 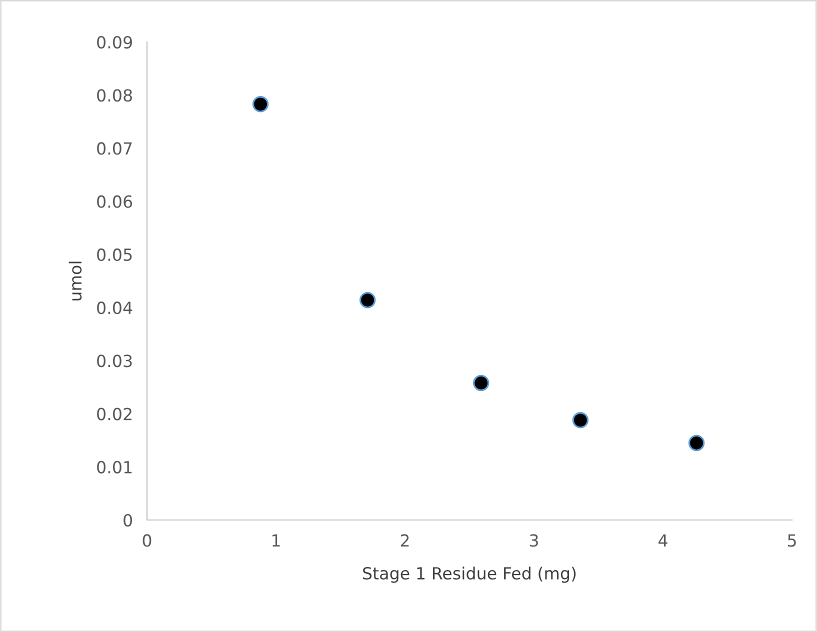 What do you see at coordinates (276, 540) in the screenshot?
I see `x-tick-label: 1` at bounding box center [276, 540].